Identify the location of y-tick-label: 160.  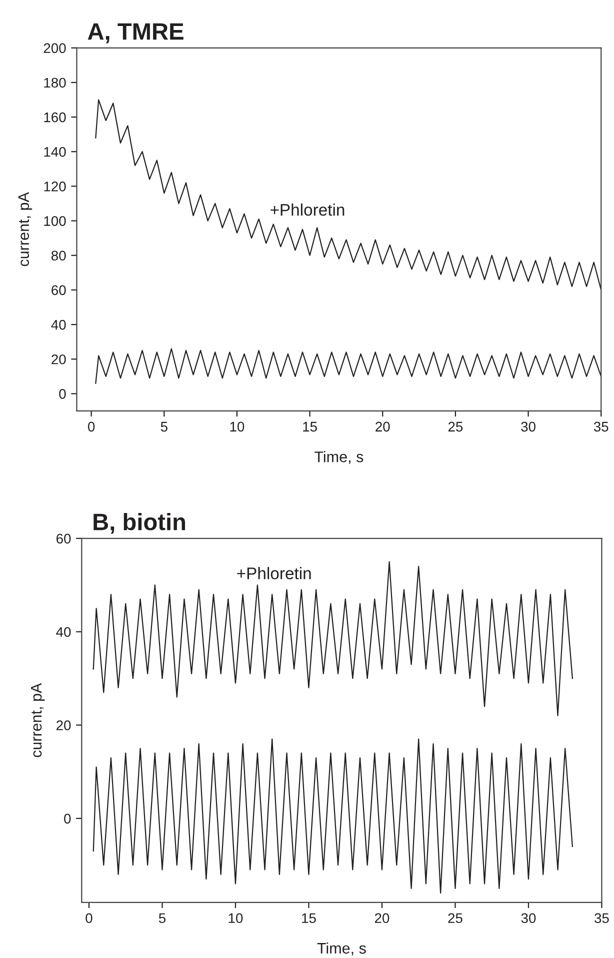
(55, 117).